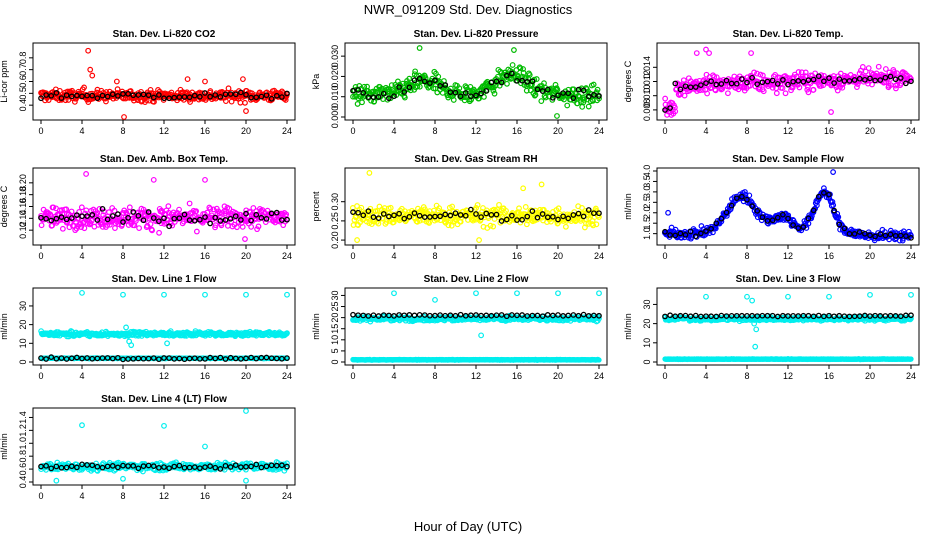 The width and height of the screenshot is (936, 540). Describe the element at coordinates (335, 202) in the screenshot. I see `y-tick-label: 0.30` at that location.